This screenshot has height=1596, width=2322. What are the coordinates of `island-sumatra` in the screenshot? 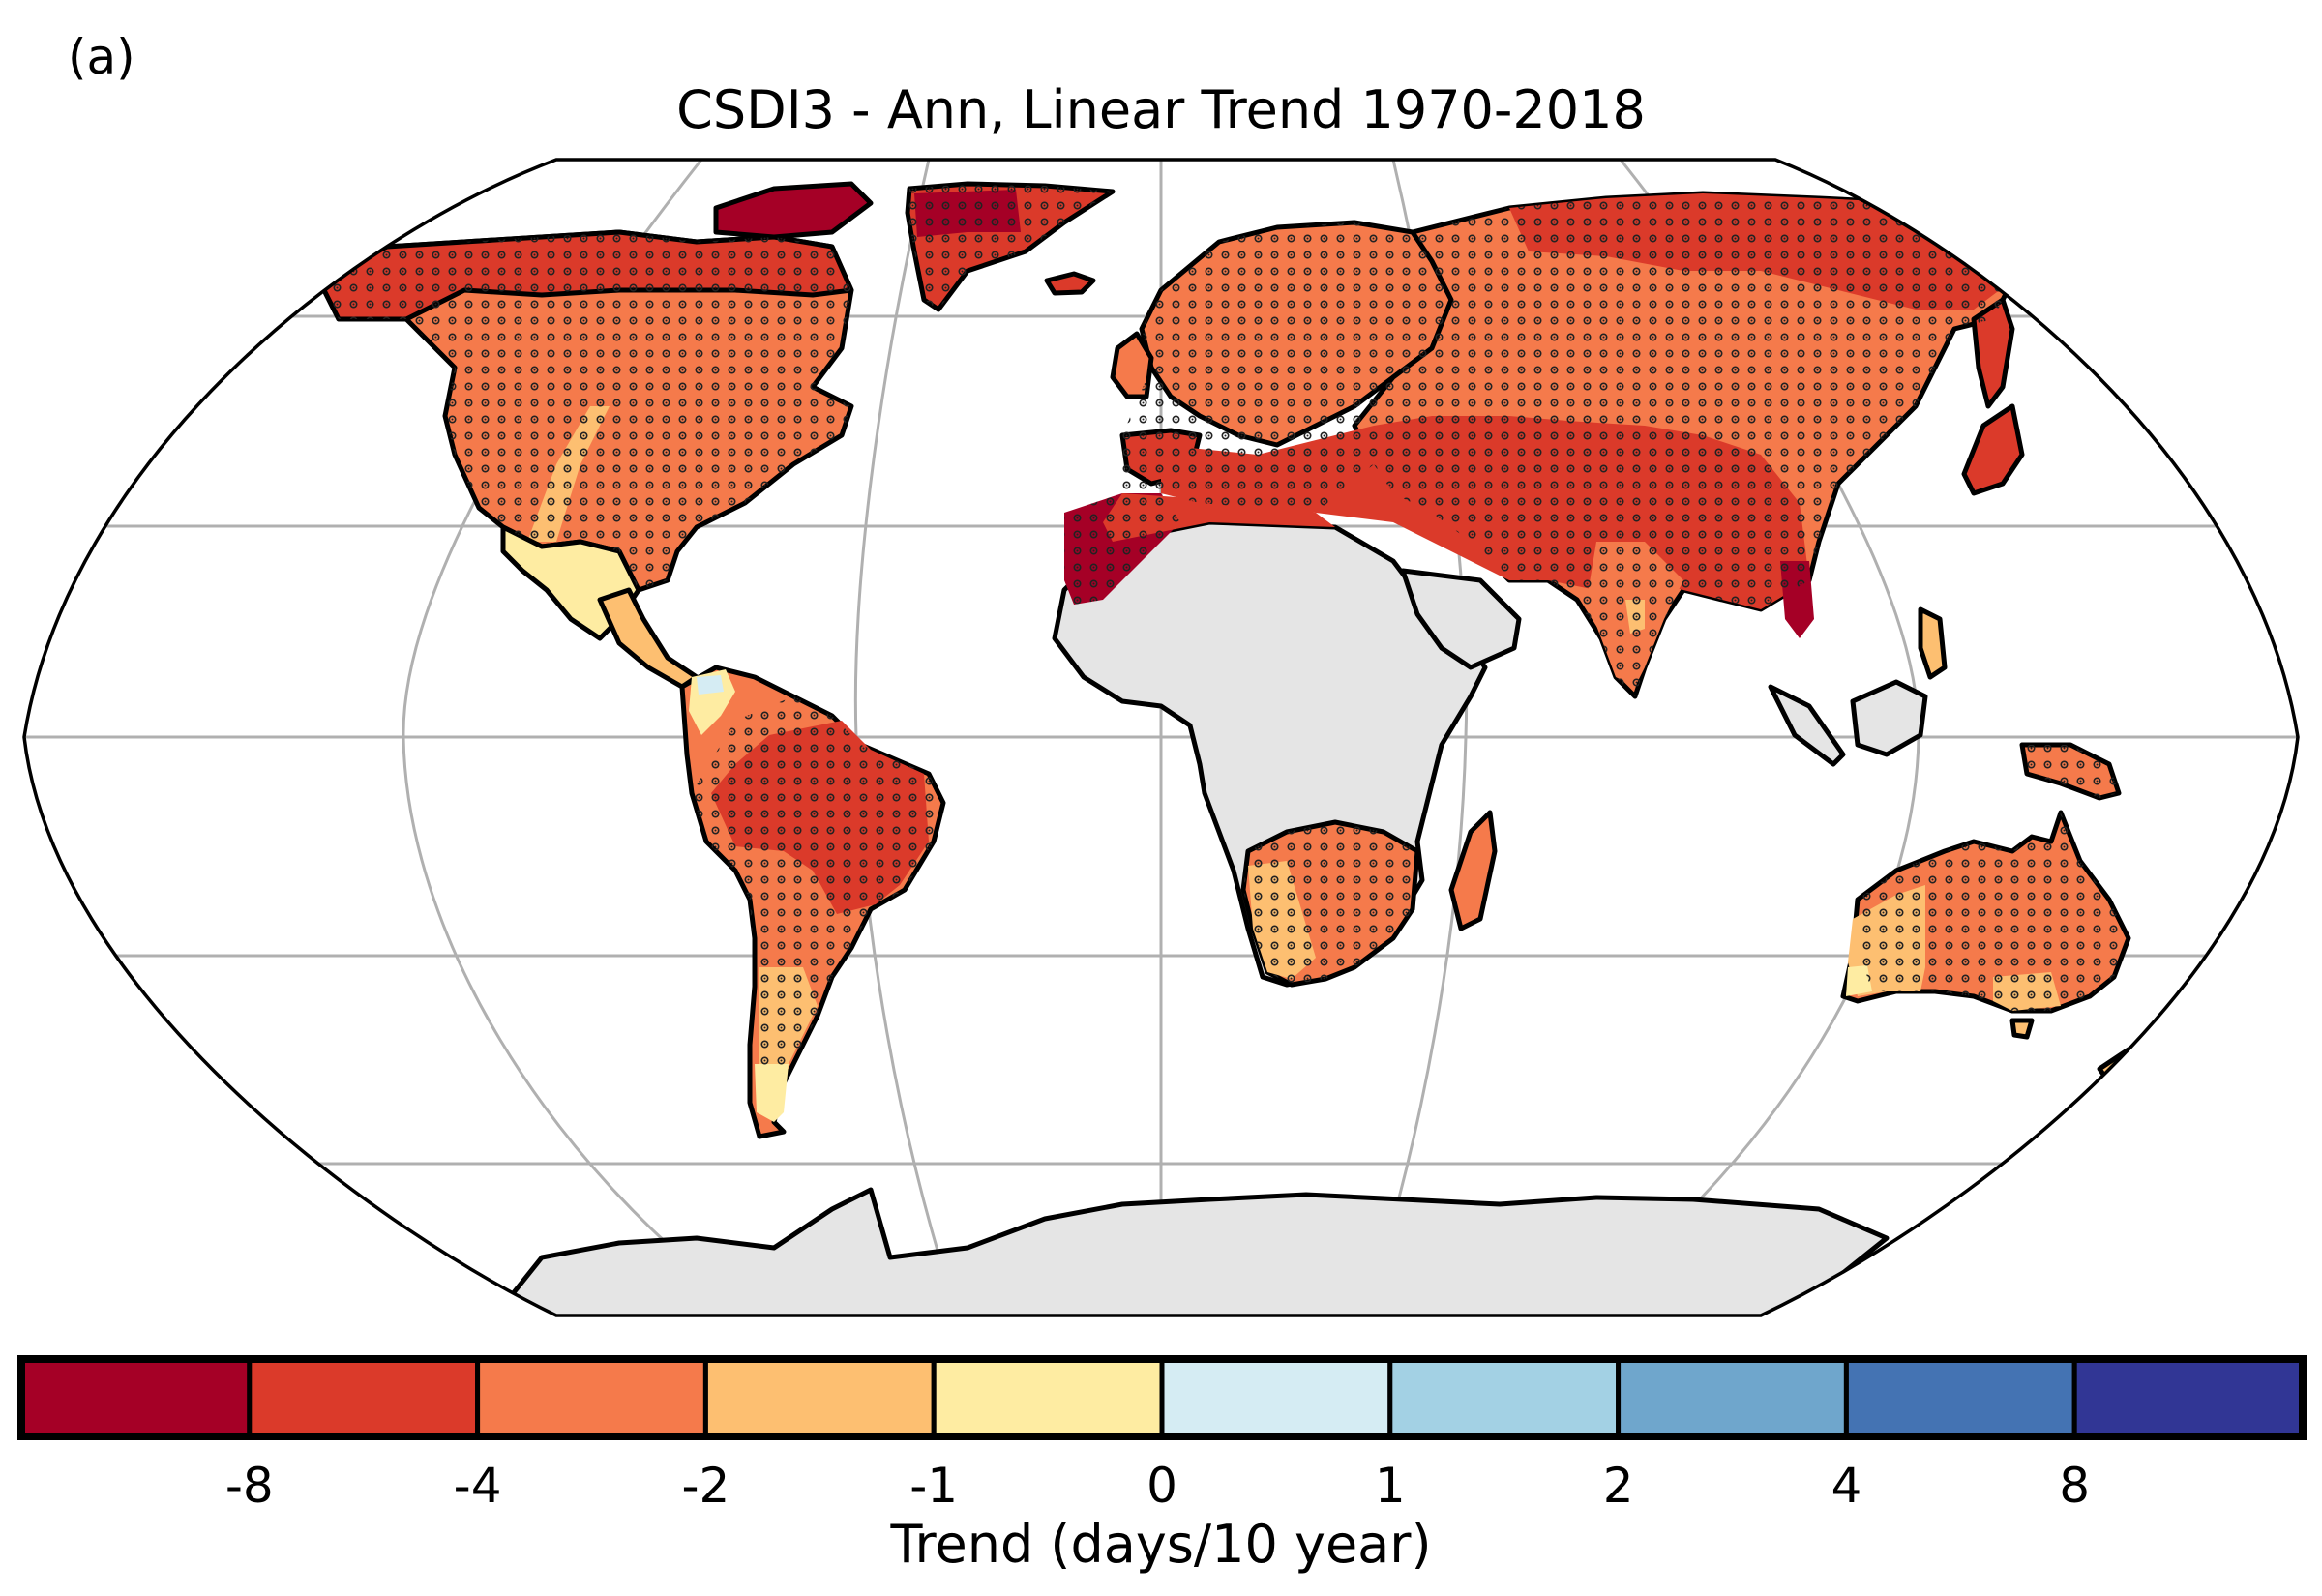 It's located at (1807, 725).